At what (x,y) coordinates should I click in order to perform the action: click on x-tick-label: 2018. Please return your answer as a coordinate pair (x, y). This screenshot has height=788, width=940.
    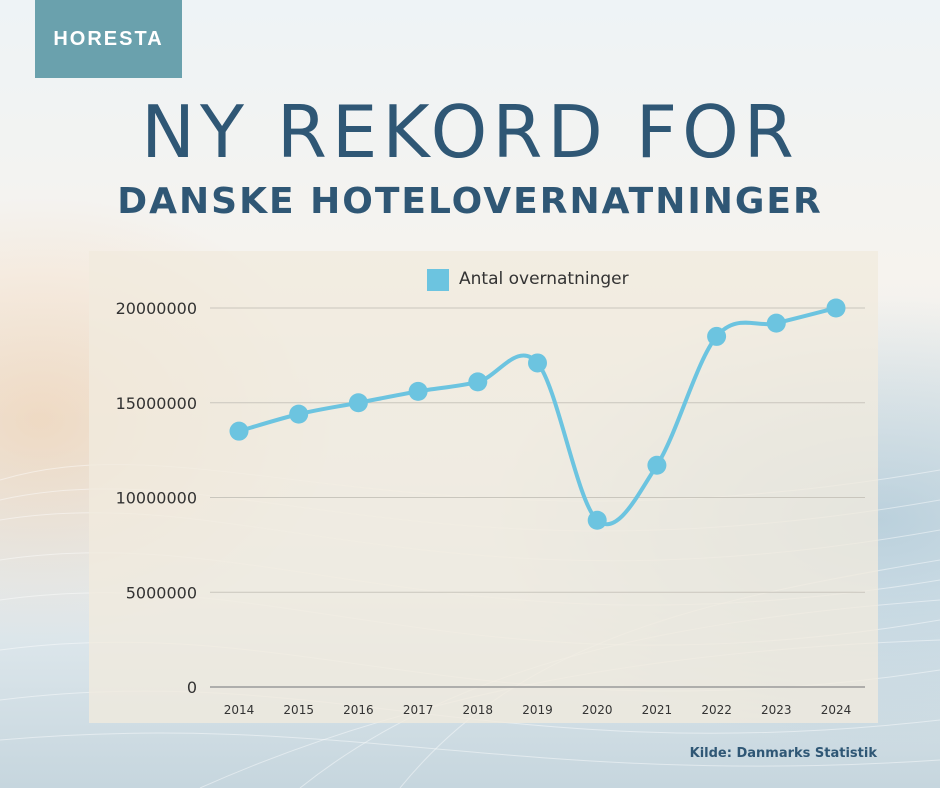
    Looking at the image, I should click on (478, 710).